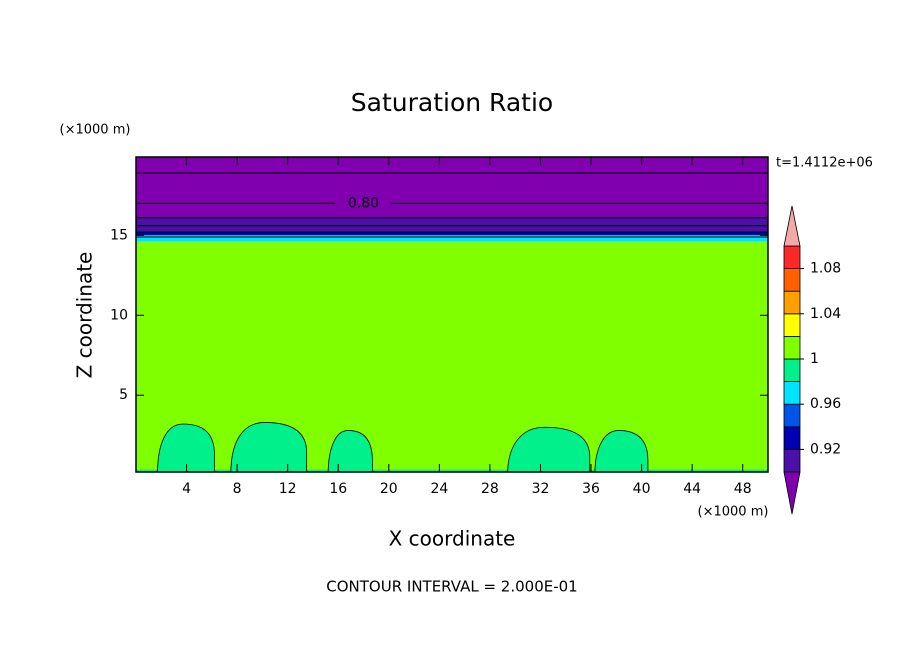 This screenshot has width=904, height=654. What do you see at coordinates (541, 489) in the screenshot?
I see `x-tick-label: 32` at bounding box center [541, 489].